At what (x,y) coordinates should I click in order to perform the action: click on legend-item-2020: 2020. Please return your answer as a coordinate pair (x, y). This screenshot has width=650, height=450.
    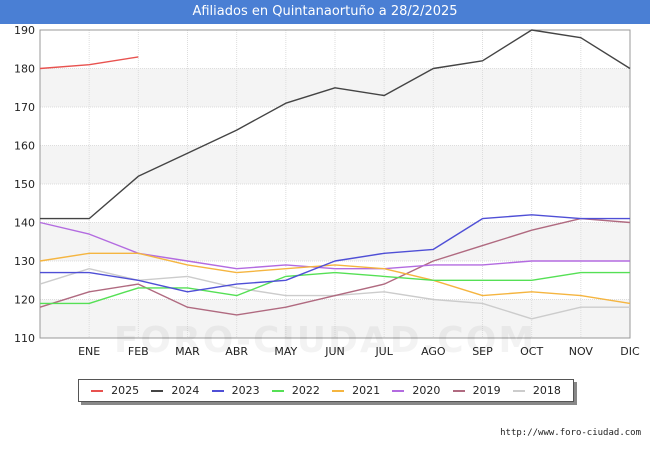
    Looking at the image, I should click on (416, 390).